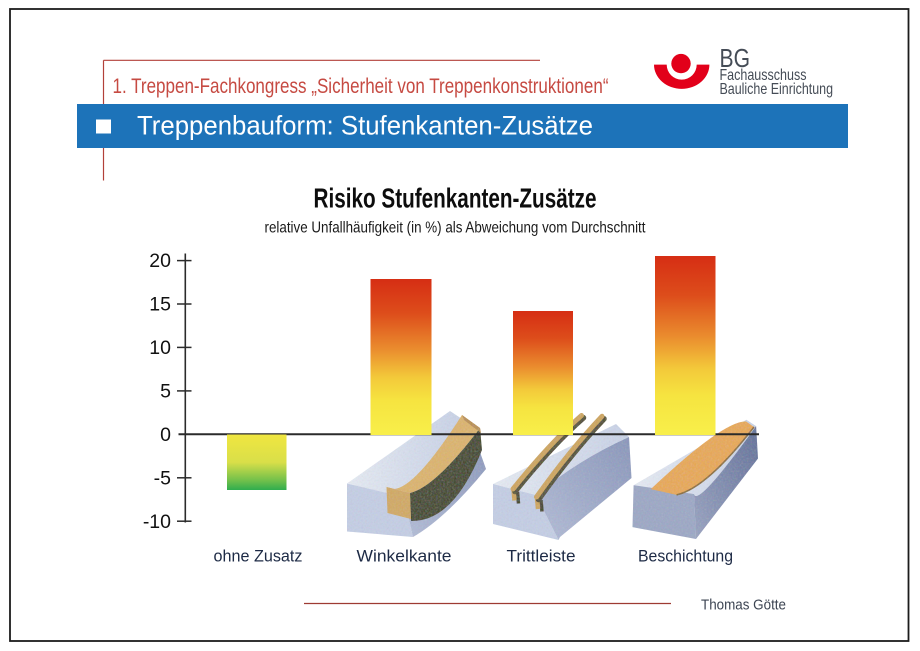 This screenshot has width=920, height=651. I want to click on svg-text: BG, so click(735, 58).